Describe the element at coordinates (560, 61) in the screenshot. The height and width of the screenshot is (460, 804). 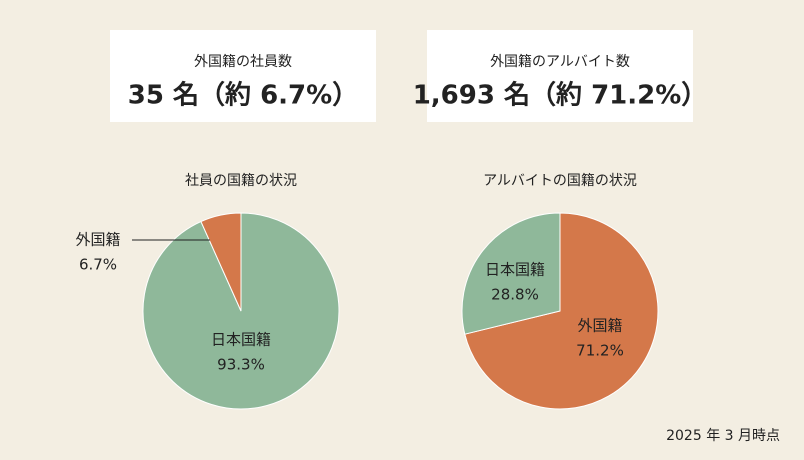
I see `stat-label: 外国籍のアルバイト数` at that location.